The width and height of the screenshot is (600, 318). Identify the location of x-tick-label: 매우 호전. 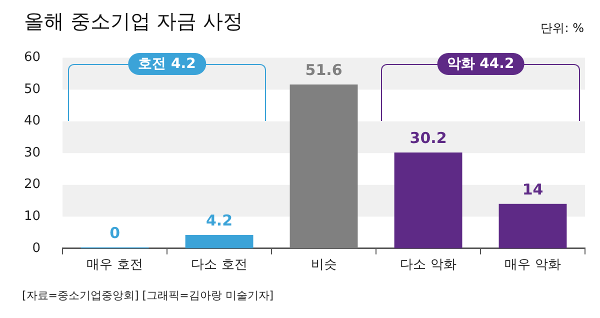
(114, 265).